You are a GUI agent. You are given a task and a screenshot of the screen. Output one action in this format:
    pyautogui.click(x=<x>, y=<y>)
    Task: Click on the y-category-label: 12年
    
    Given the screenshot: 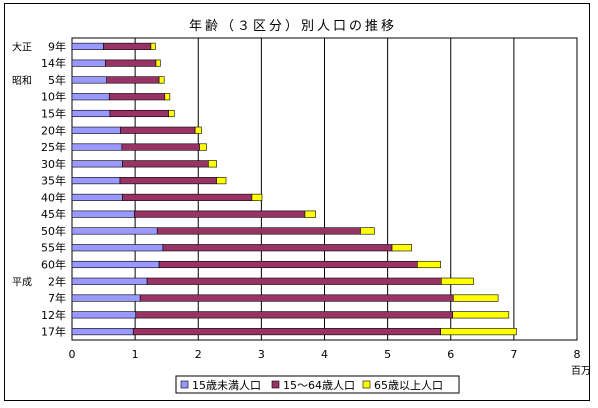 What is the action you would take?
    pyautogui.click(x=53, y=315)
    